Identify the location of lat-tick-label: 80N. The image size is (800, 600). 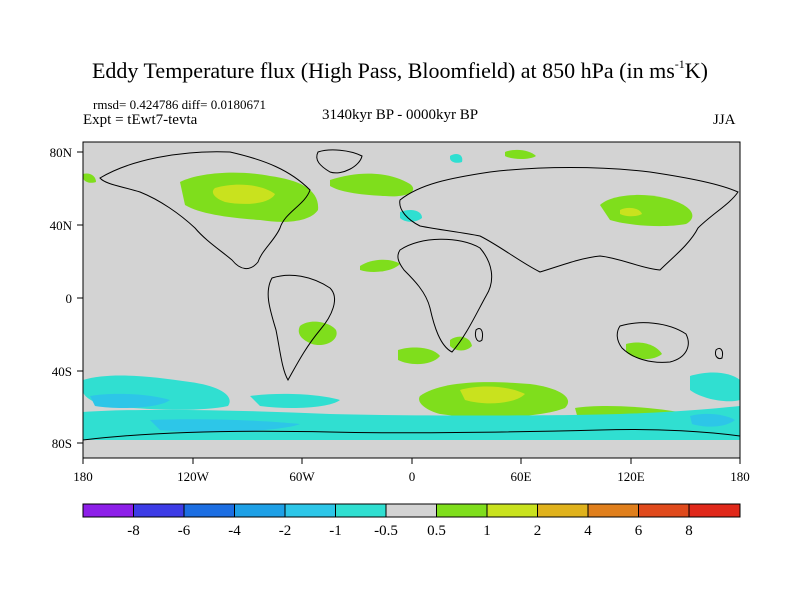
(61, 152).